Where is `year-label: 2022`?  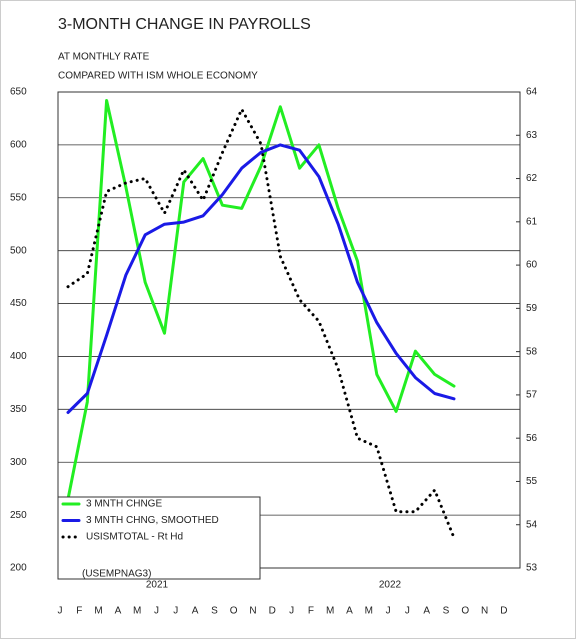
year-label: 2022 is located at coordinates (390, 585).